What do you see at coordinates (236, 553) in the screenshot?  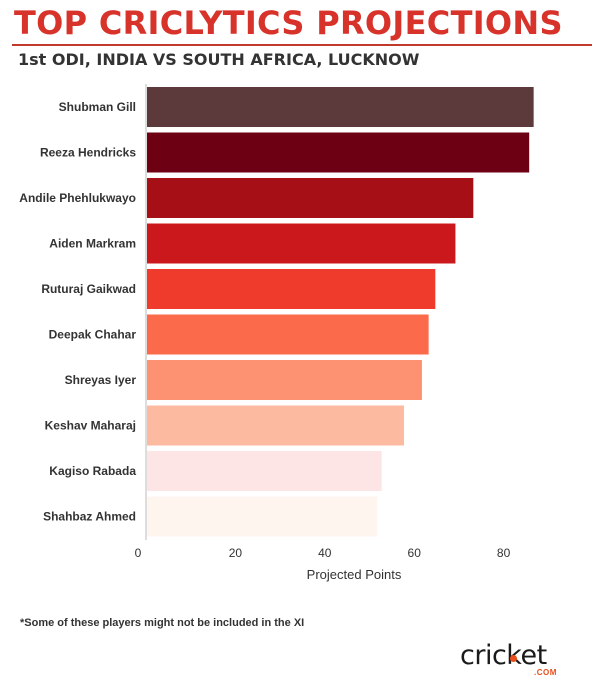 I see `x-tick-label: 20` at bounding box center [236, 553].